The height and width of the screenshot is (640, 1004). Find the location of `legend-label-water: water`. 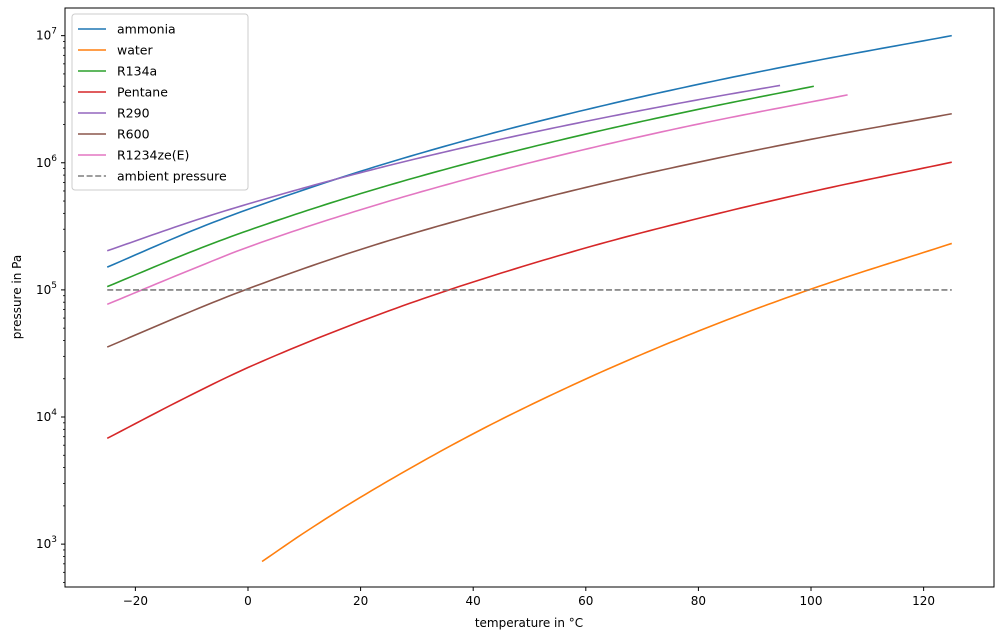

legend-label-water: water is located at coordinates (135, 50).